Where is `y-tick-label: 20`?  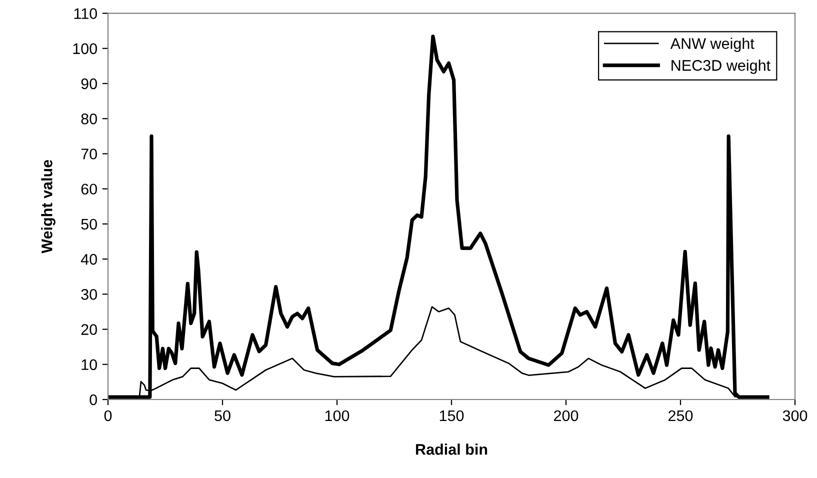 y-tick-label: 20 is located at coordinates (89, 329).